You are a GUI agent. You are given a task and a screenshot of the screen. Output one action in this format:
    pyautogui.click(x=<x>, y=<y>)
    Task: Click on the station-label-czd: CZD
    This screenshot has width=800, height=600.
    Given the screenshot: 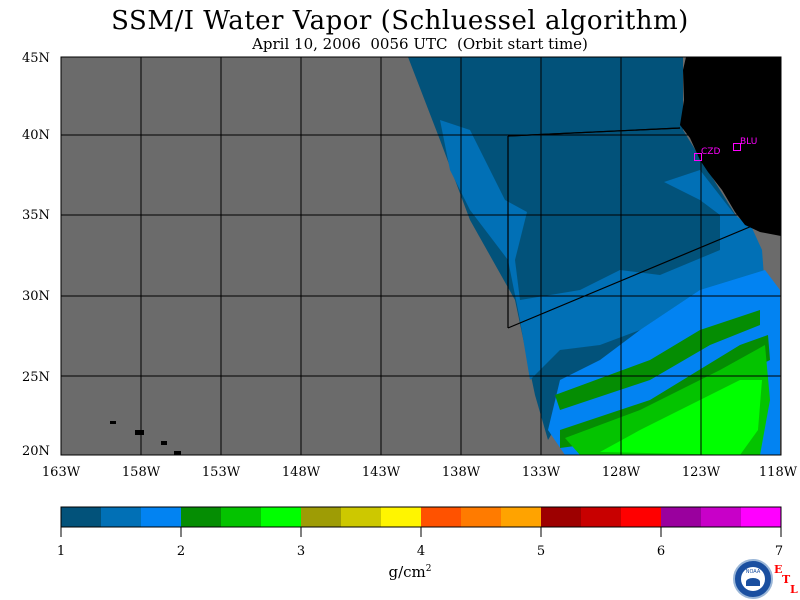 What is the action you would take?
    pyautogui.click(x=711, y=152)
    